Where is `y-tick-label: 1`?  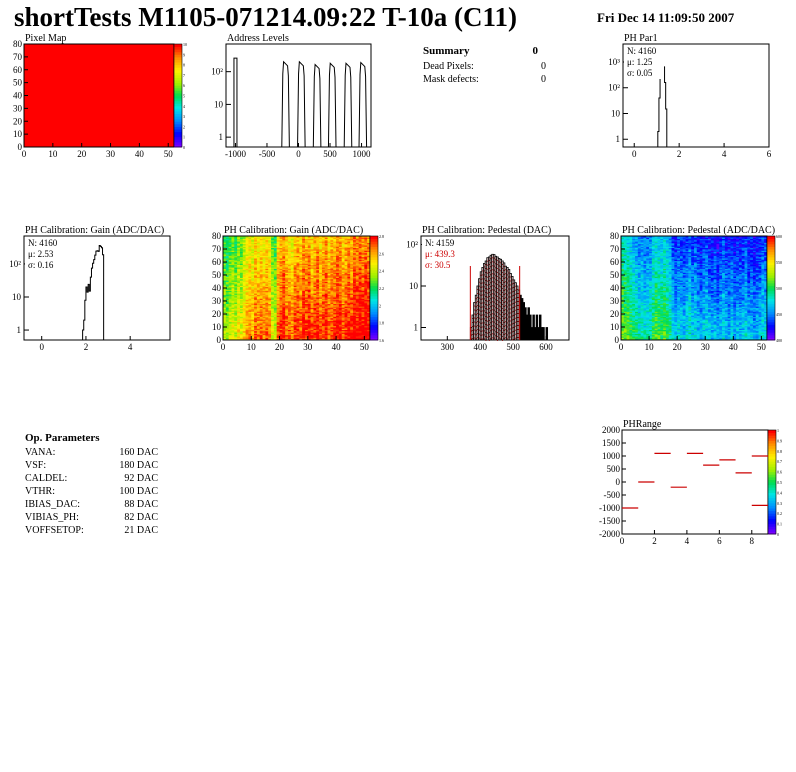
y-tick-label: 1 is located at coordinates (618, 139).